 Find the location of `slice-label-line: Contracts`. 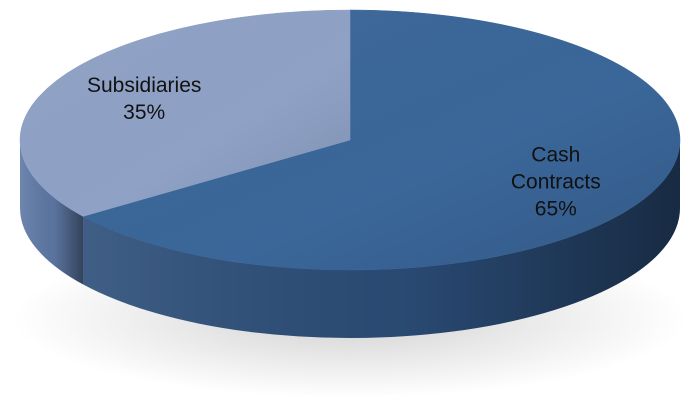

slice-label-line: Contracts is located at coordinates (556, 181).